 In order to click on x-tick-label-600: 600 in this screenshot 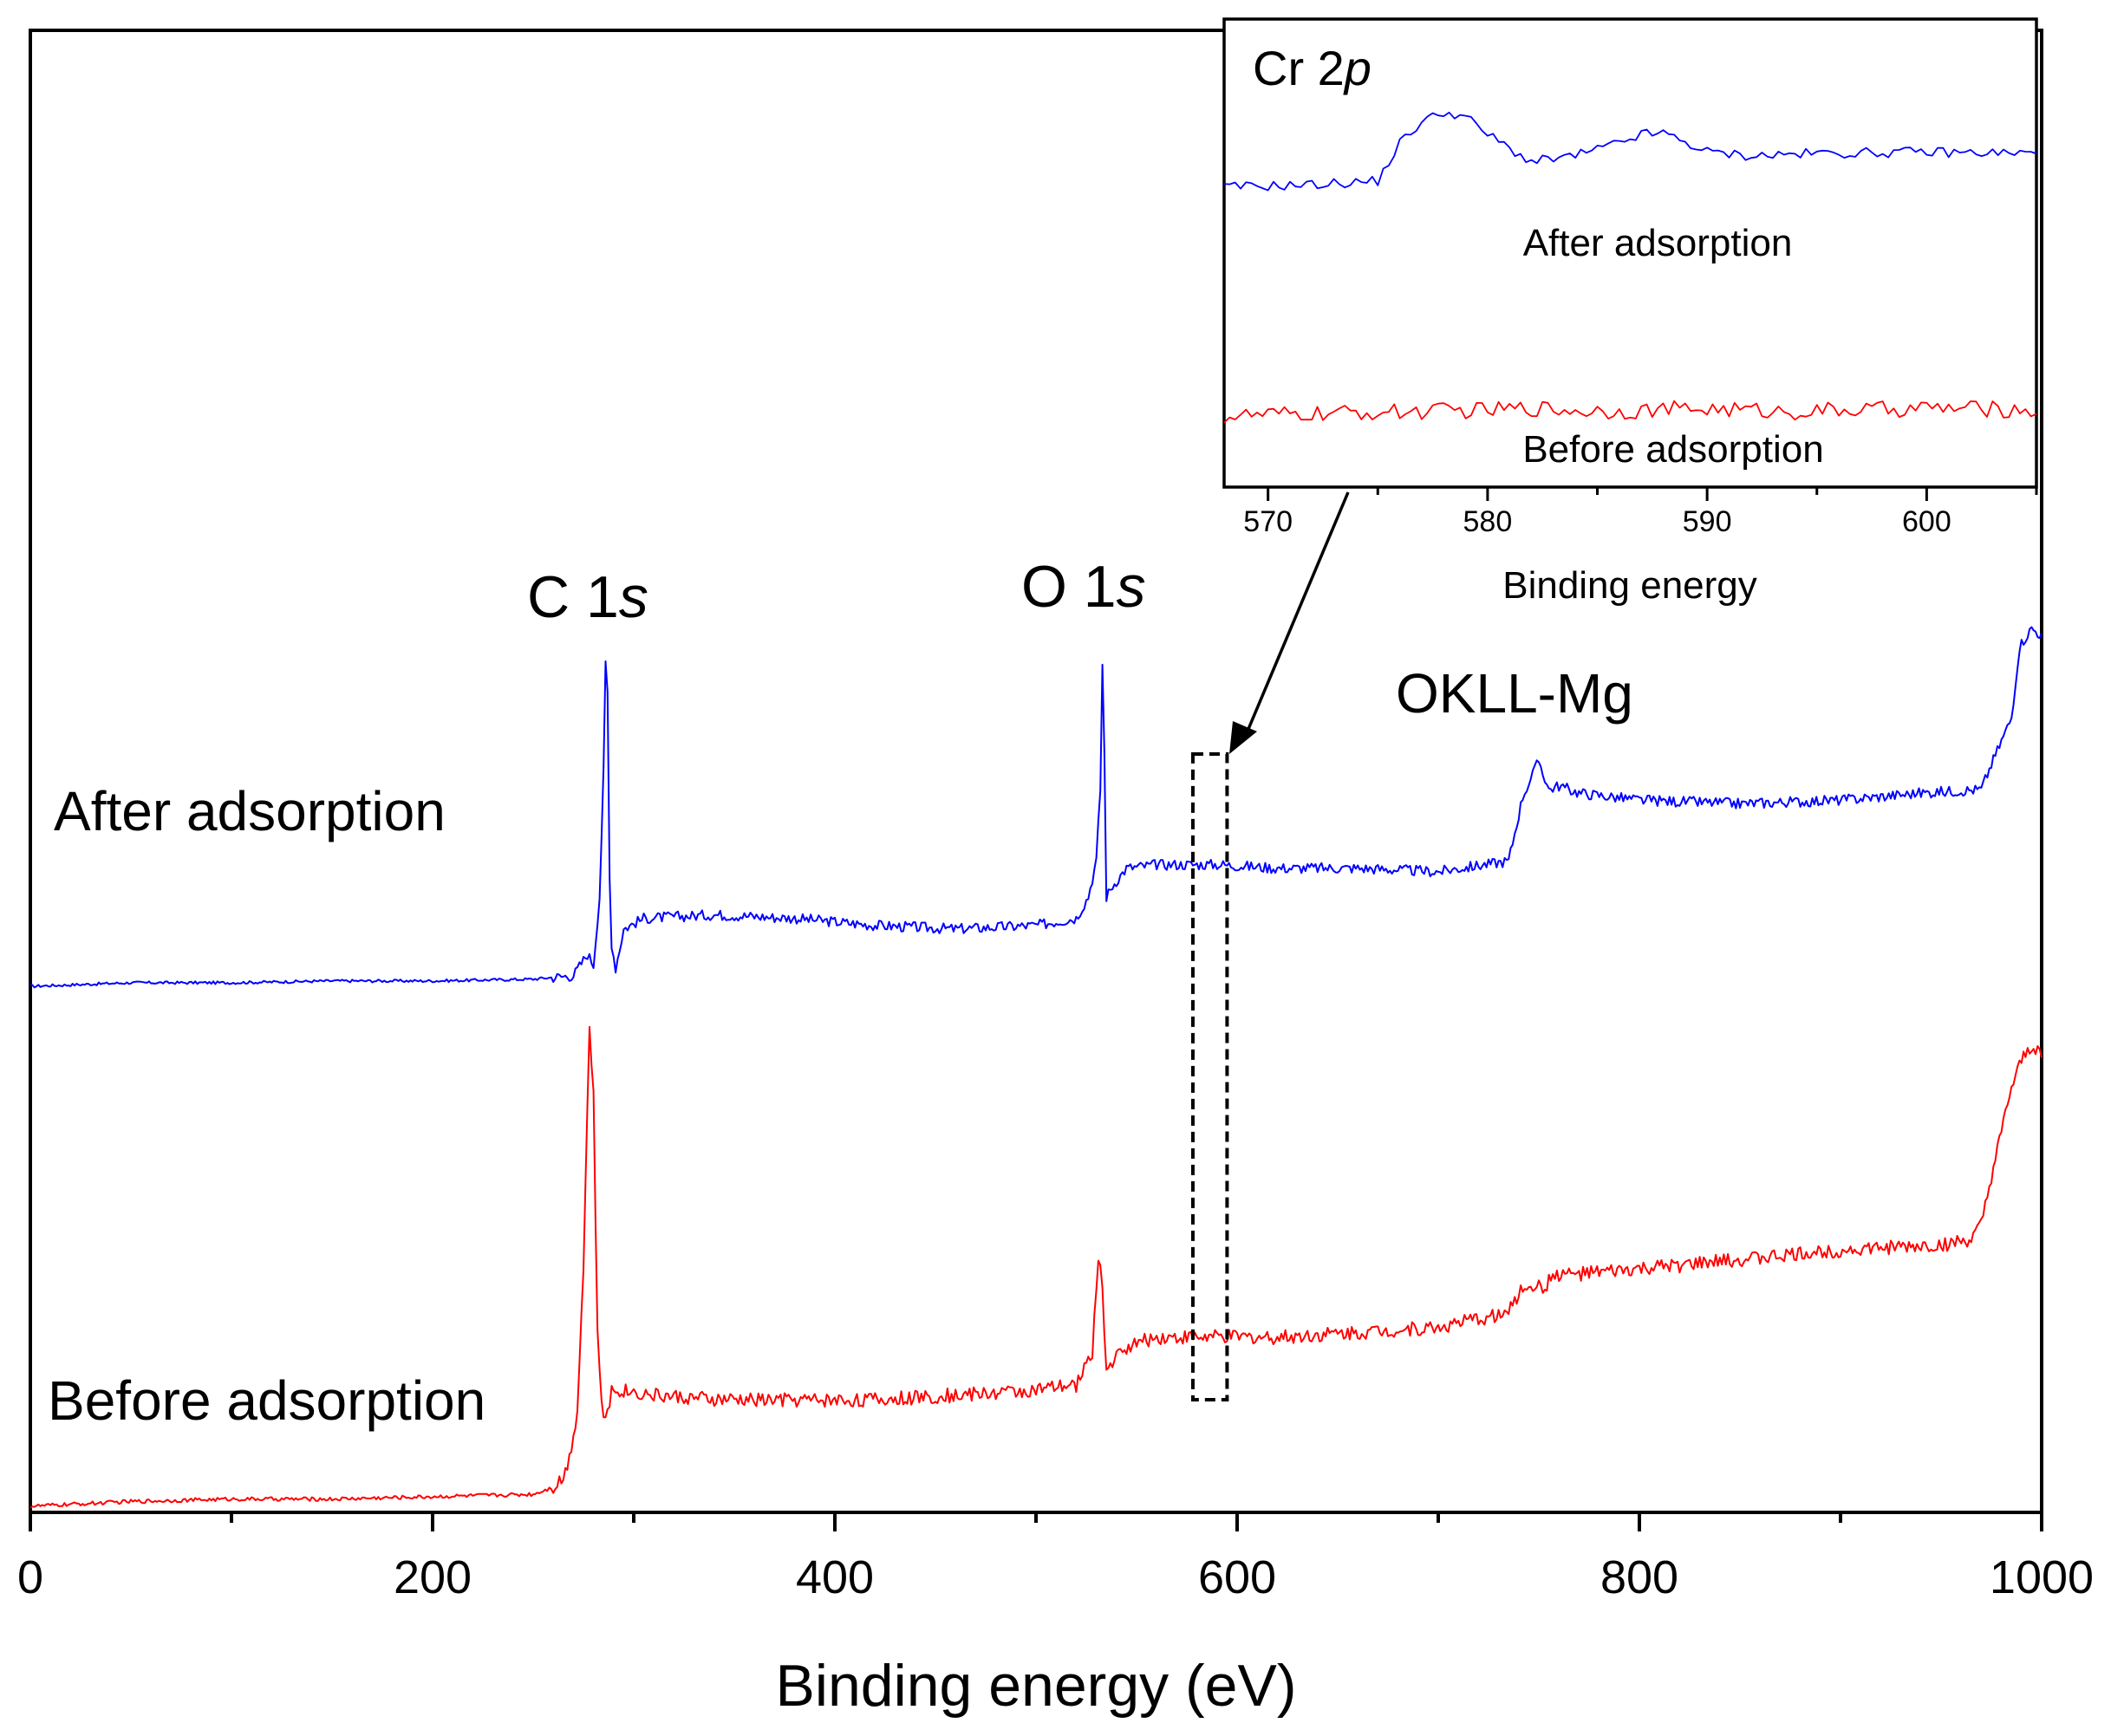, I will do `click(1237, 1577)`.